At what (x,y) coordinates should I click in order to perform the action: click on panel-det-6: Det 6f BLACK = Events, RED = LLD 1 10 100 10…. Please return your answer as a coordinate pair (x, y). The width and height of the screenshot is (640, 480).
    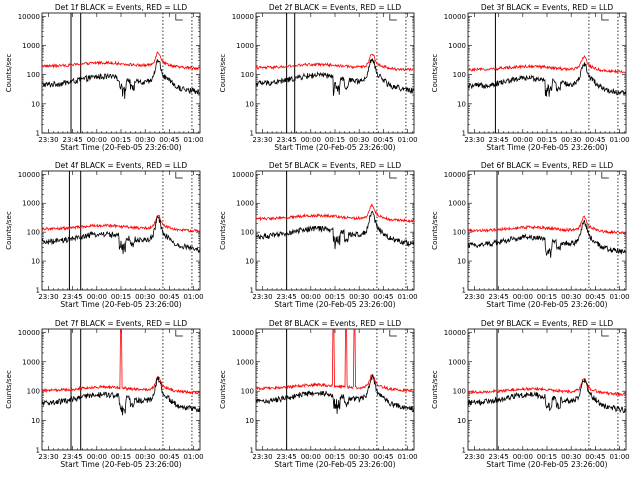
    Looking at the image, I should click on (530, 235).